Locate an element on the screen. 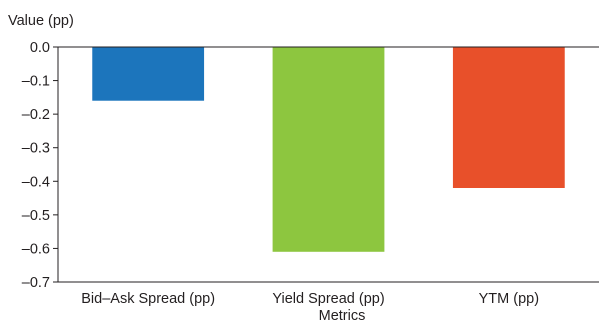 This screenshot has height=324, width=602. y-tick-label: –0.4 is located at coordinates (36, 182).